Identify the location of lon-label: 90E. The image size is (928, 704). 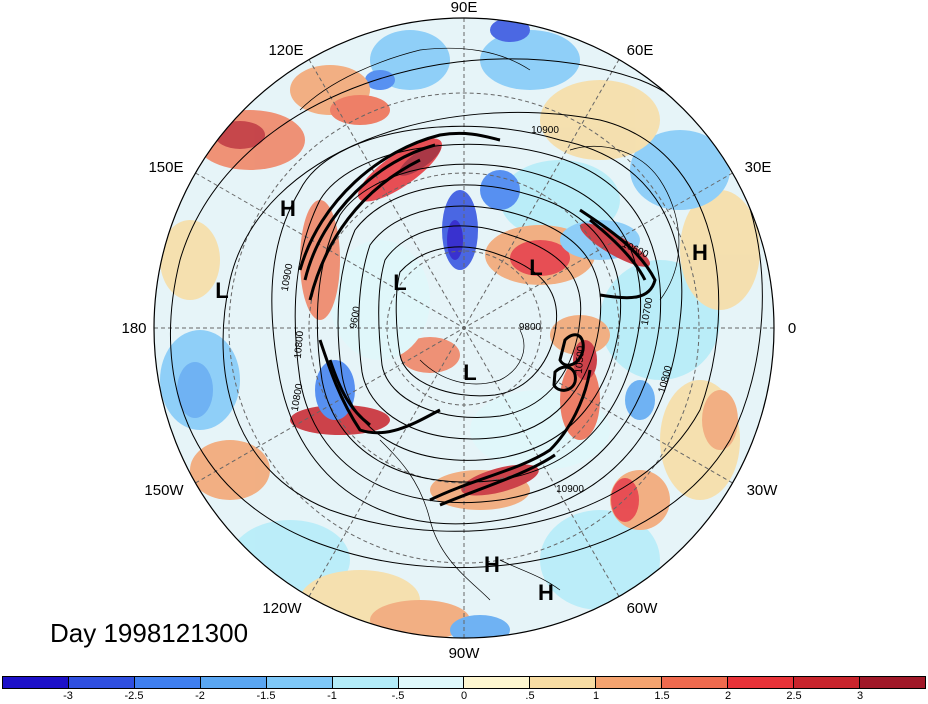
(464, 8).